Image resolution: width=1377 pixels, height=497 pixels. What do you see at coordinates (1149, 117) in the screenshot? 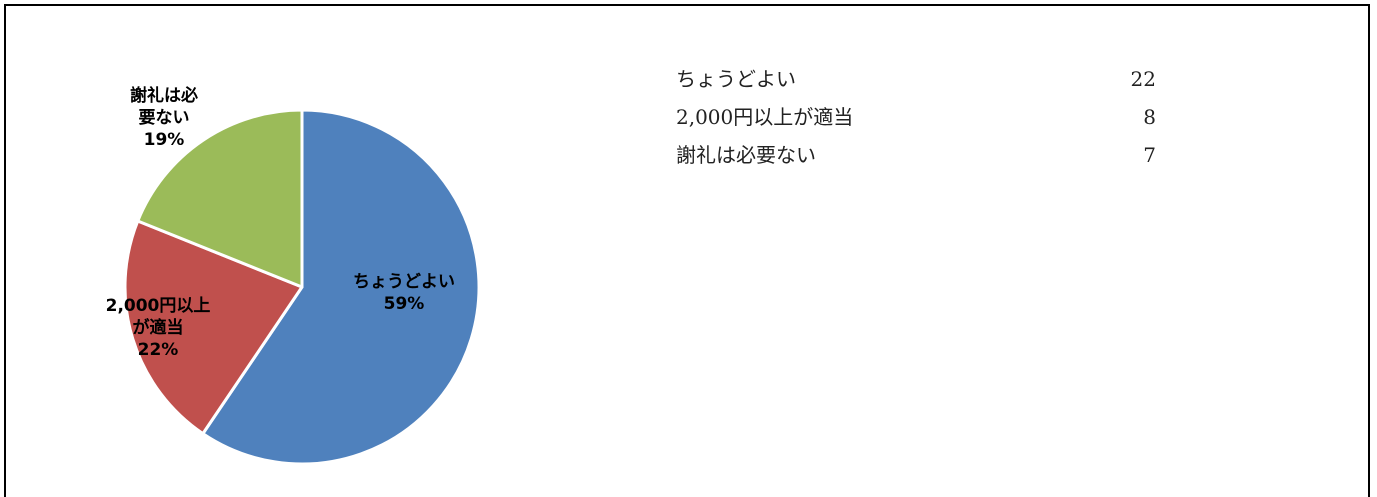
I see `row-count: 8` at bounding box center [1149, 117].